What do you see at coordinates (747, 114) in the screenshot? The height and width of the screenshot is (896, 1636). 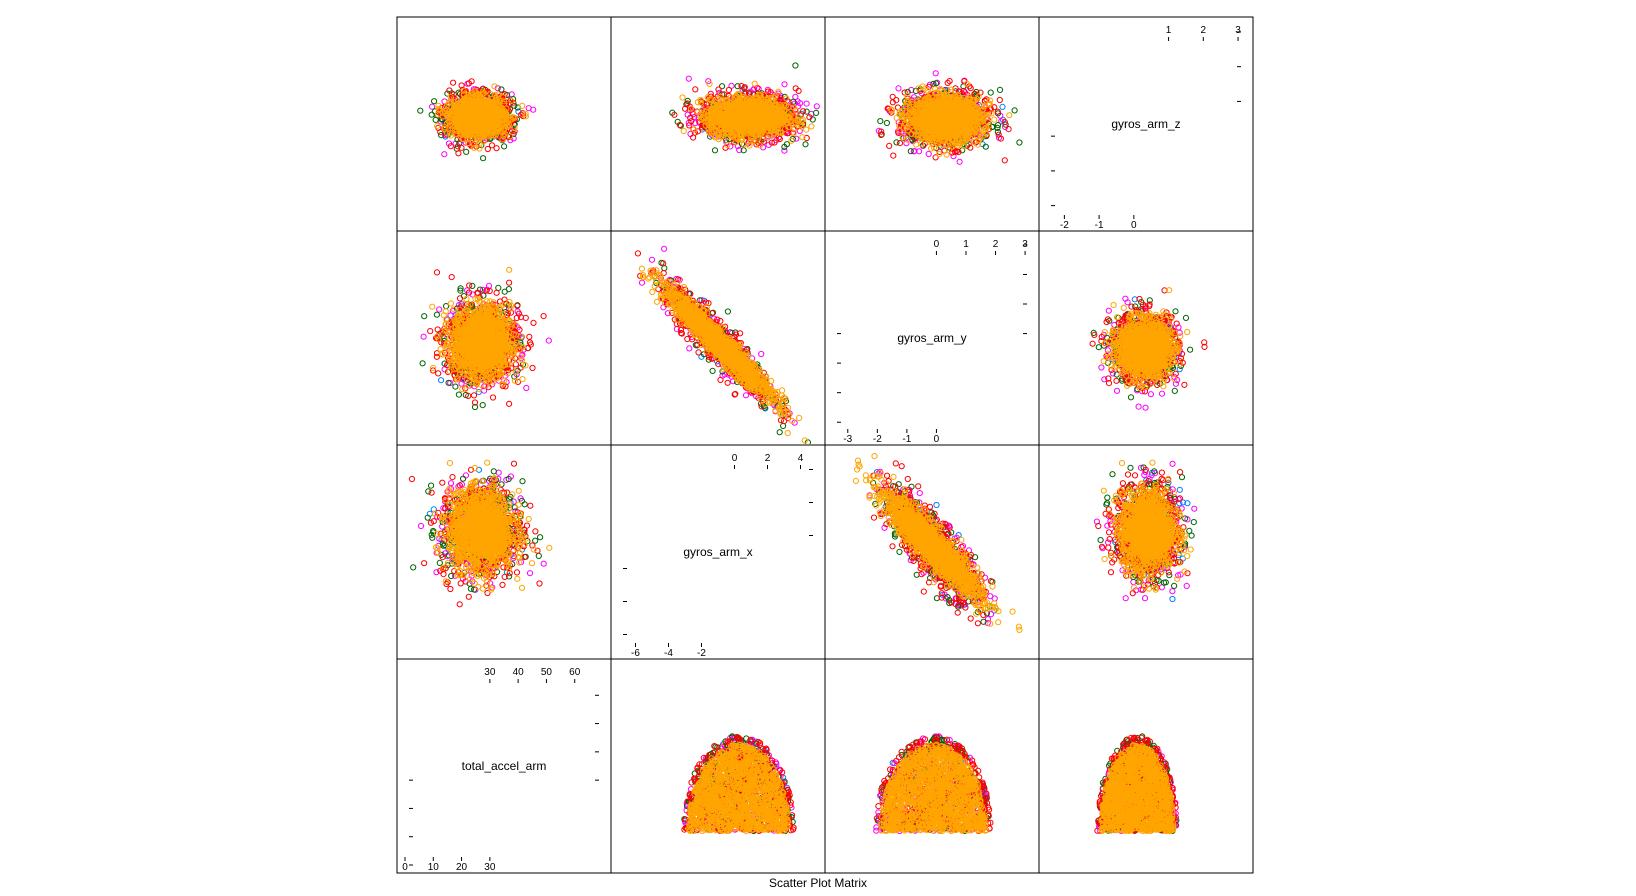 I see `series-4-points` at bounding box center [747, 114].